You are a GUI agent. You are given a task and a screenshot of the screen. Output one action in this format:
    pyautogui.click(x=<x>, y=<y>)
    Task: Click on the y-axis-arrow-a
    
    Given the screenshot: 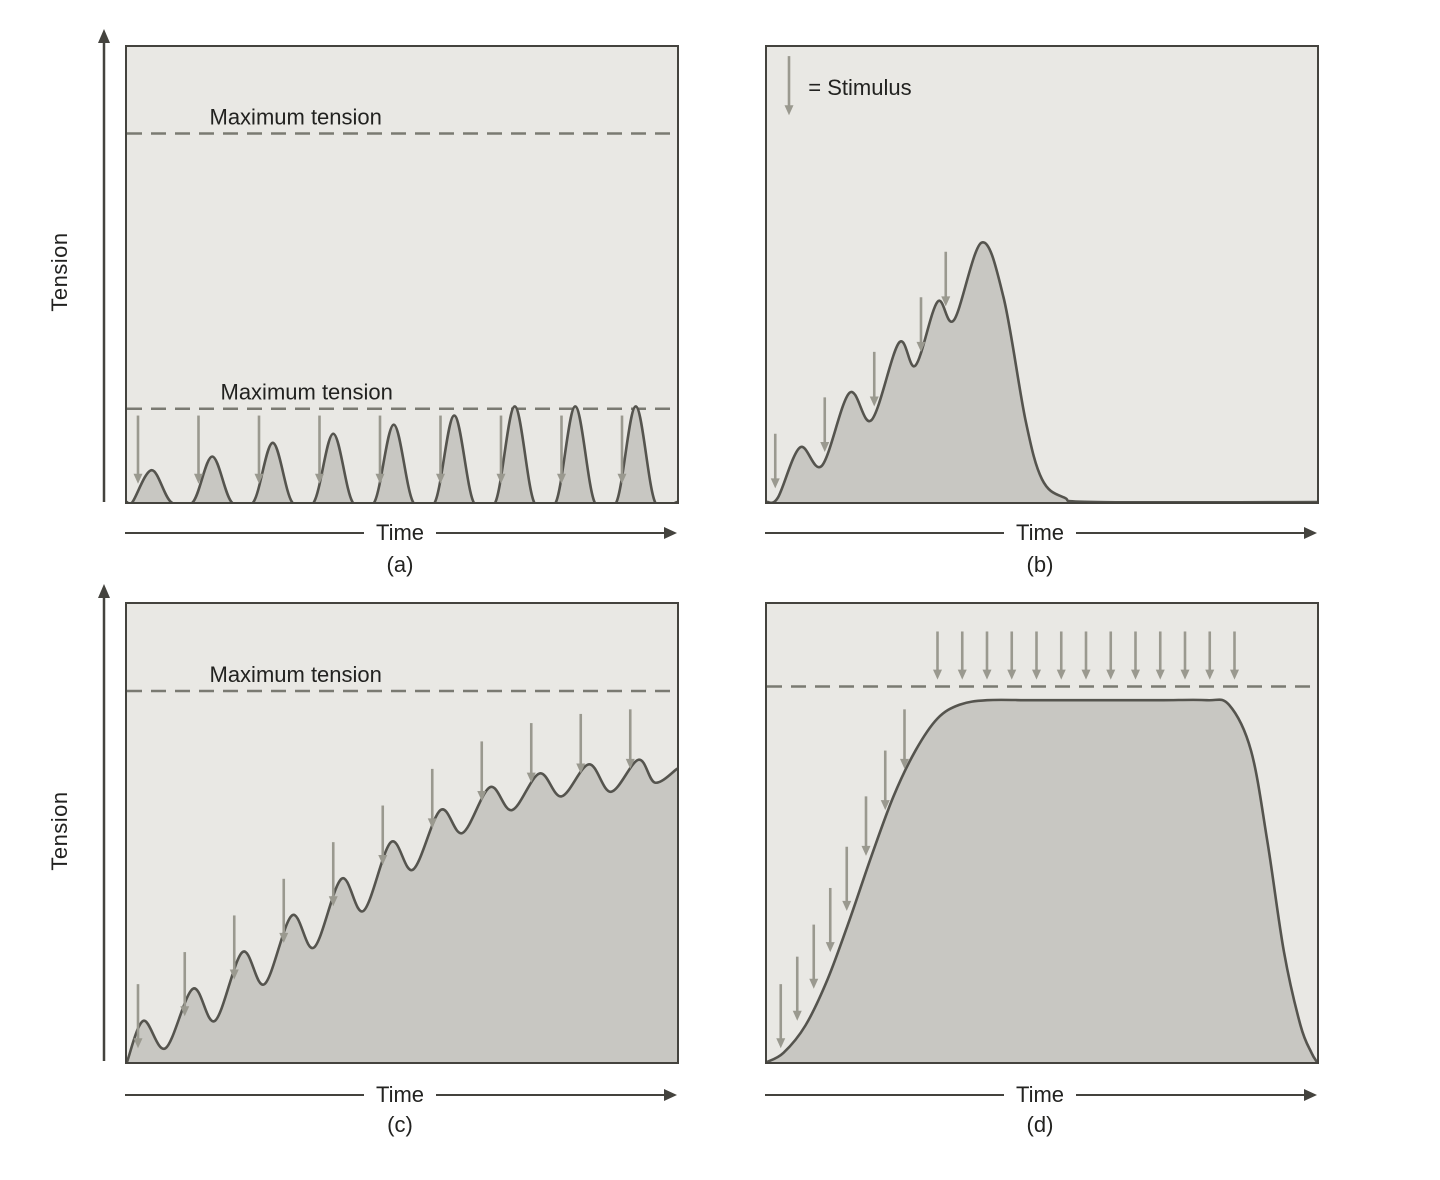 What is the action you would take?
    pyautogui.click(x=104, y=265)
    